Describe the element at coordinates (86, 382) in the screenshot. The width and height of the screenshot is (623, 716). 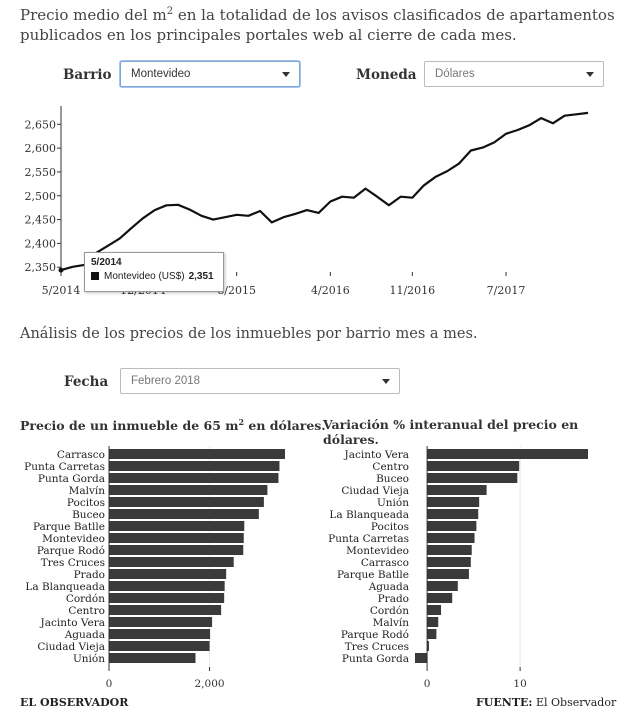
I see `fecha-label: Fecha` at that location.